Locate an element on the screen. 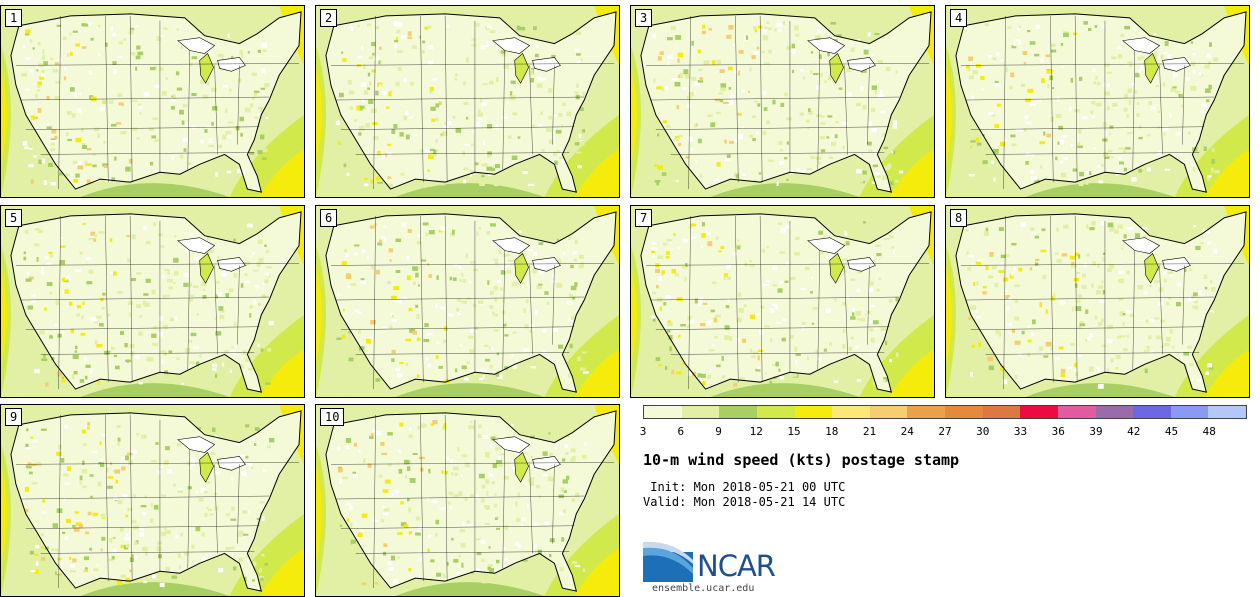 This screenshot has height=597, width=1260. member-label: 4 is located at coordinates (959, 18).